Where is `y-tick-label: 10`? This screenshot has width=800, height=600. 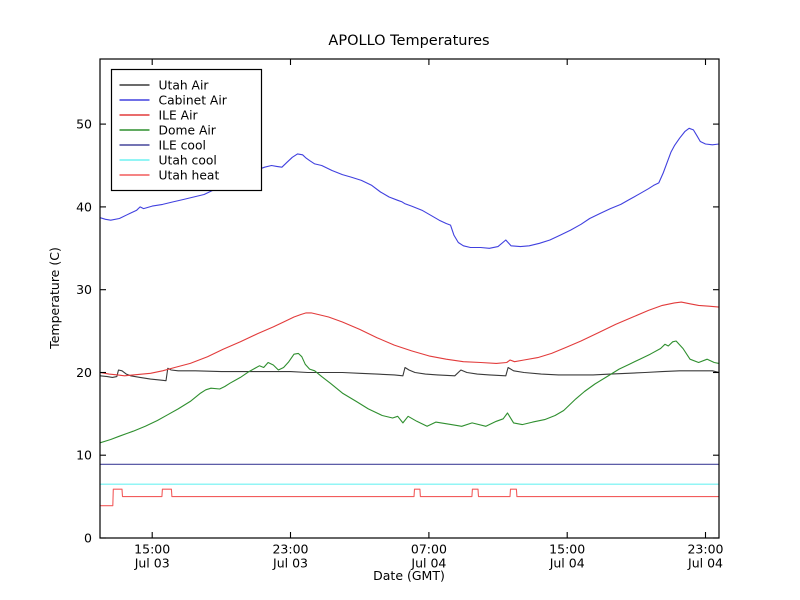
y-tick-label: 10 is located at coordinates (84, 455).